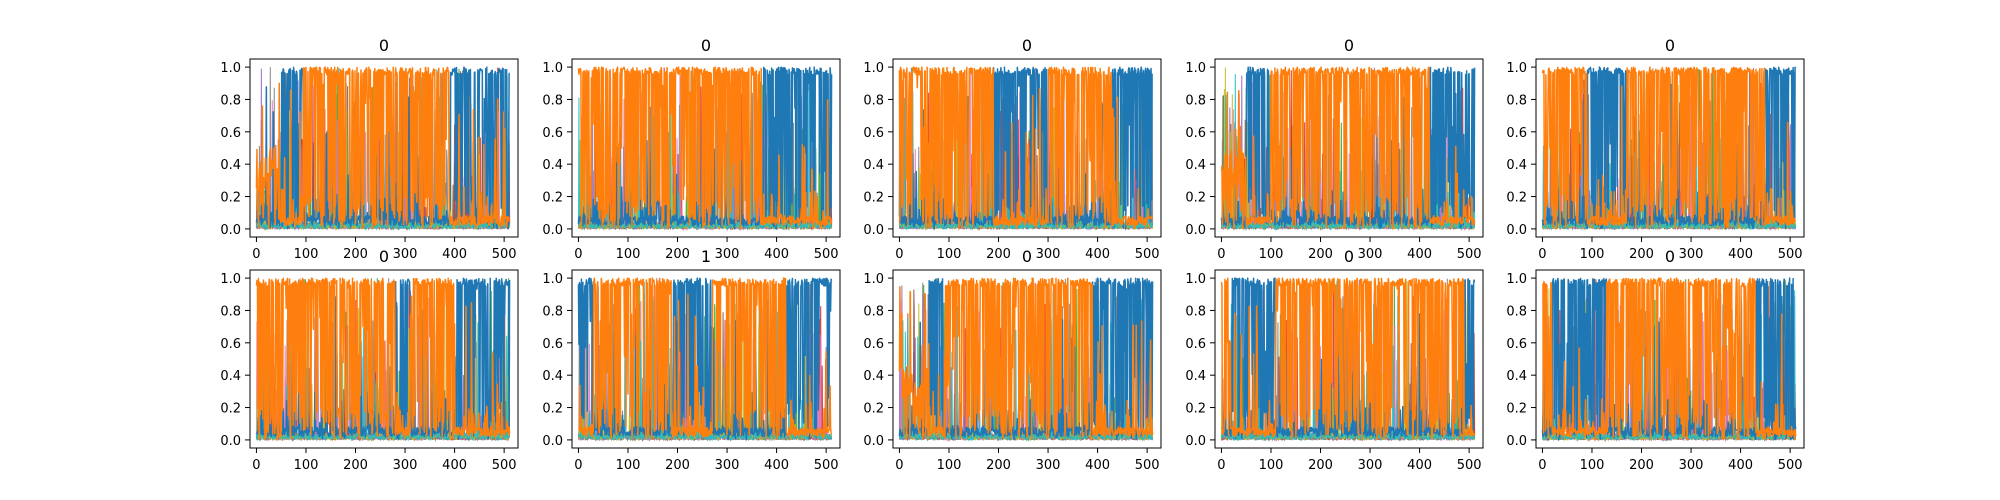 The width and height of the screenshot is (2000, 500). What do you see at coordinates (1012, 149) in the screenshot?
I see `subplot-3: 0 100 200 300 400 500 0.0 0.2 0.4 0.6 0.8 1.0 0` at bounding box center [1012, 149].